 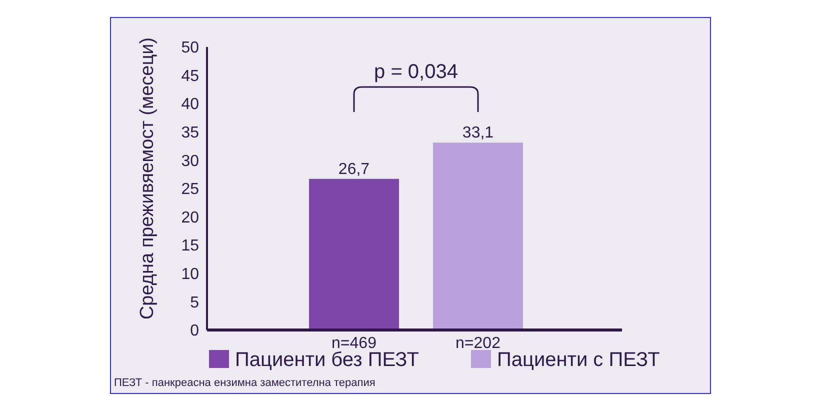 What do you see at coordinates (245, 383) in the screenshot?
I see `text: ПЕЗТ - панкреасна ензимна заместителна терапия` at bounding box center [245, 383].